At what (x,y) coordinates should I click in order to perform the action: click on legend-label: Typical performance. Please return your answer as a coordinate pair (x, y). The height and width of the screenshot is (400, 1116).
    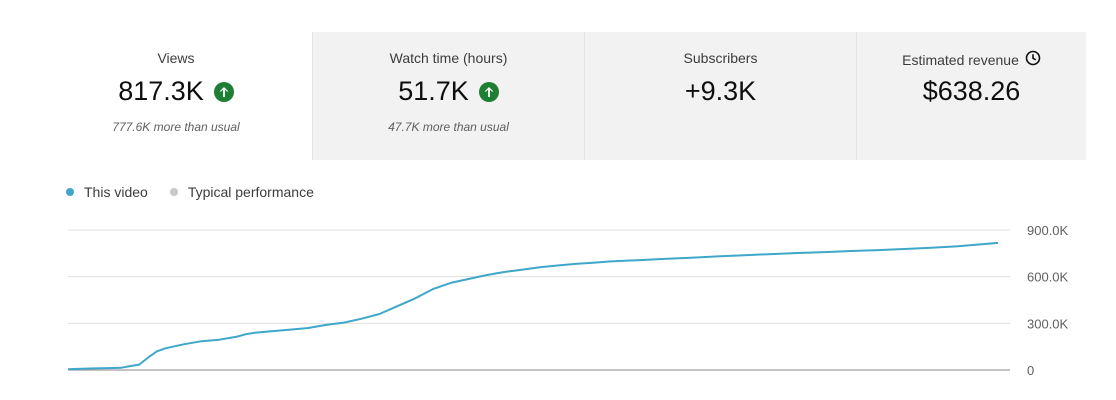
    Looking at the image, I should click on (250, 192).